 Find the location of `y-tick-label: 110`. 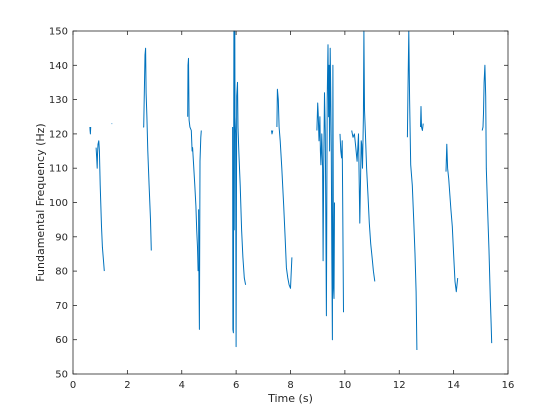

y-tick-label: 110 is located at coordinates (58, 169).